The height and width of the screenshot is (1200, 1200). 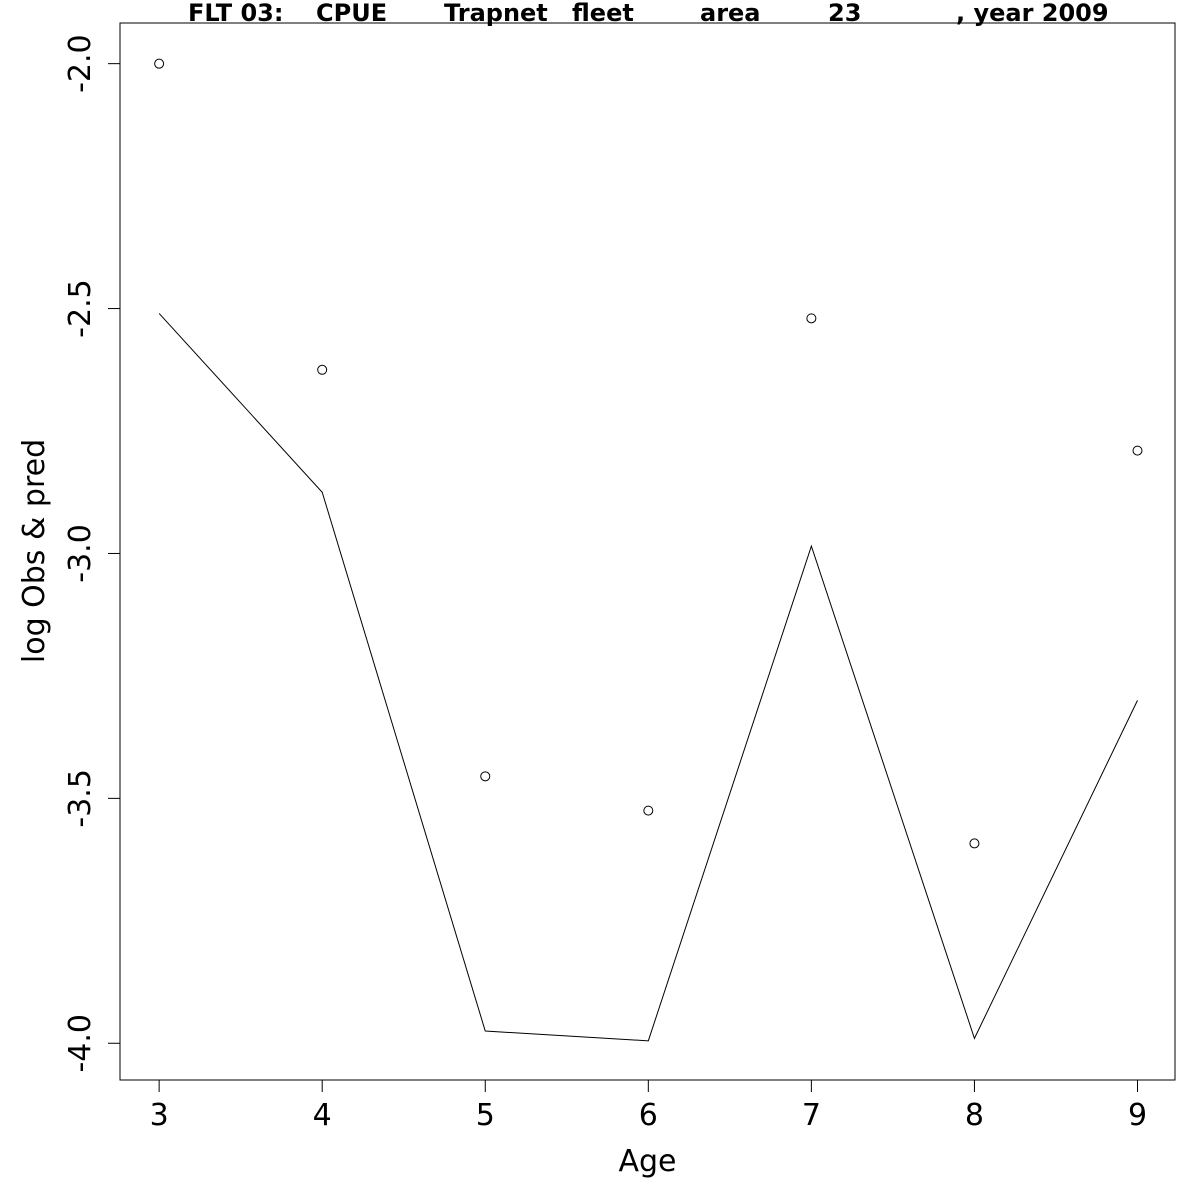 What do you see at coordinates (811, 1115) in the screenshot?
I see `x-tick-label: 7` at bounding box center [811, 1115].